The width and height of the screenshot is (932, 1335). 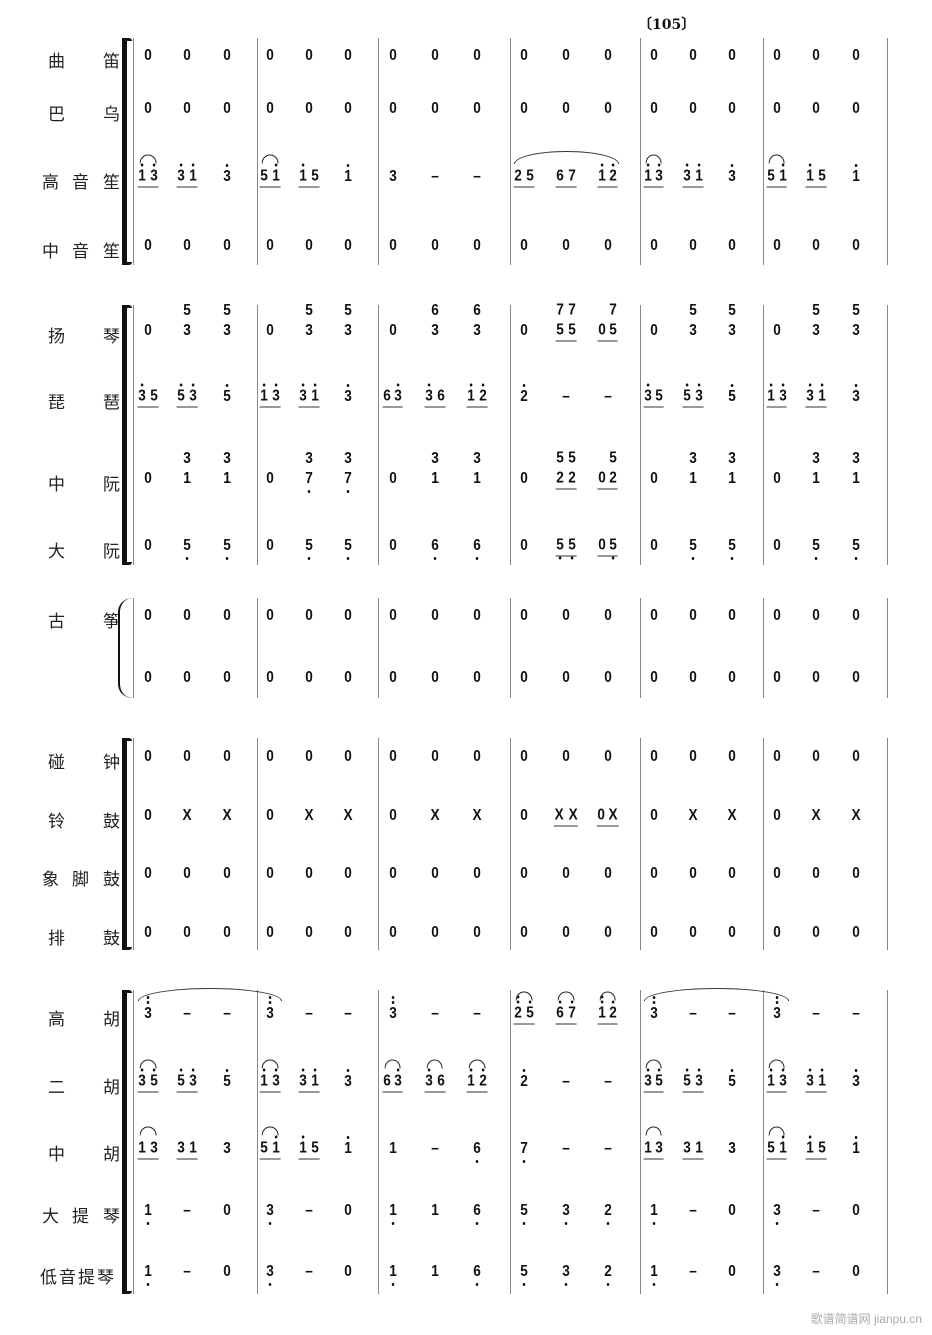 I want to click on note: 3, so click(x=348, y=394).